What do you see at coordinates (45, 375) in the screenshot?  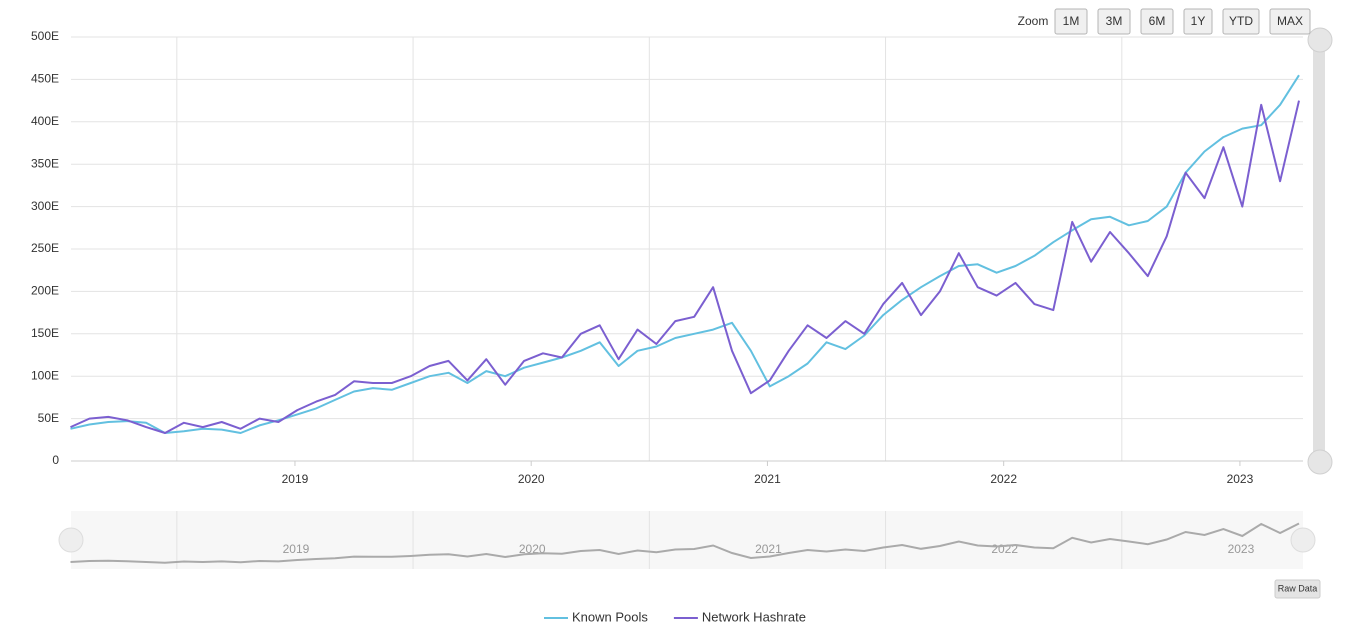 I see `y-tick-label: 100E` at bounding box center [45, 375].